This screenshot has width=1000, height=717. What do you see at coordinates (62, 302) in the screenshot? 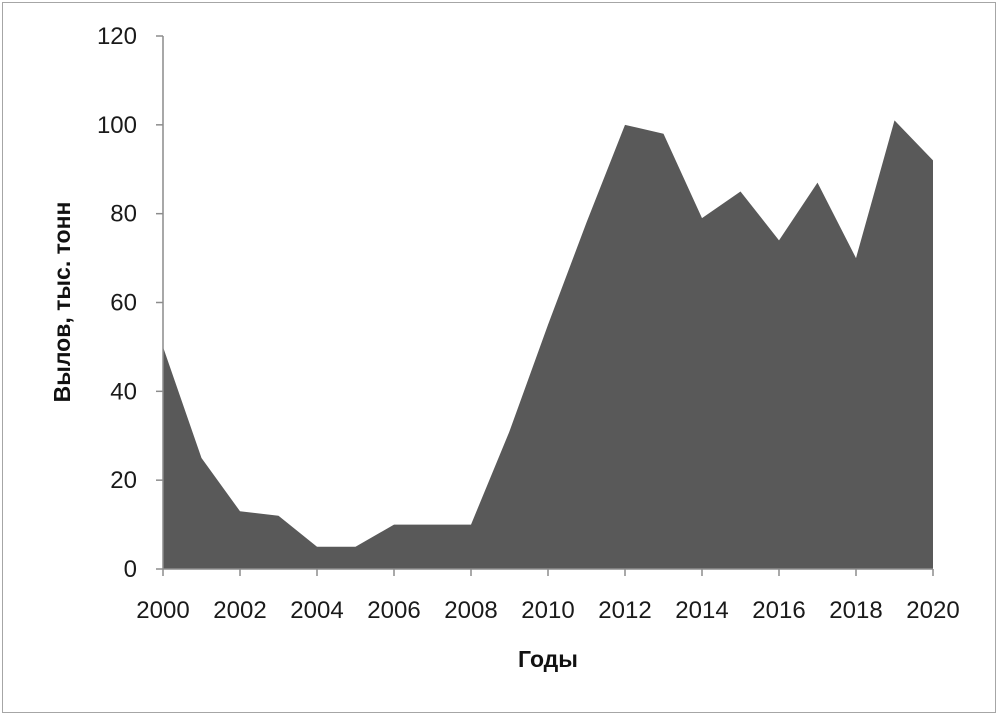
I see `y-axis-title: Вылов, тыс. тонн` at bounding box center [62, 302].